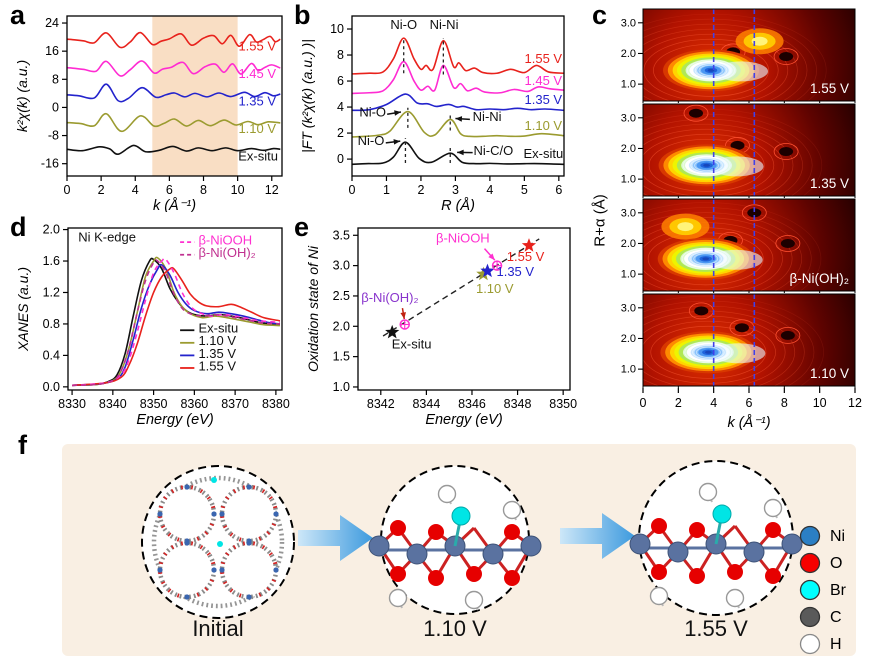 The height and width of the screenshot is (662, 869). I want to click on x-tick: 8344, so click(426, 404).